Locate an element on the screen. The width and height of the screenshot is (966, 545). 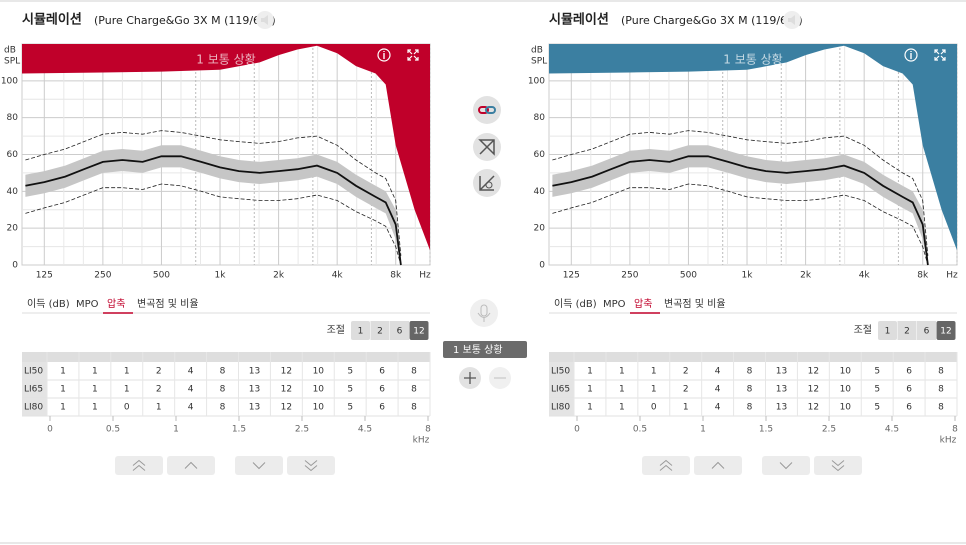
y-tick-label: 40 is located at coordinates (540, 192).